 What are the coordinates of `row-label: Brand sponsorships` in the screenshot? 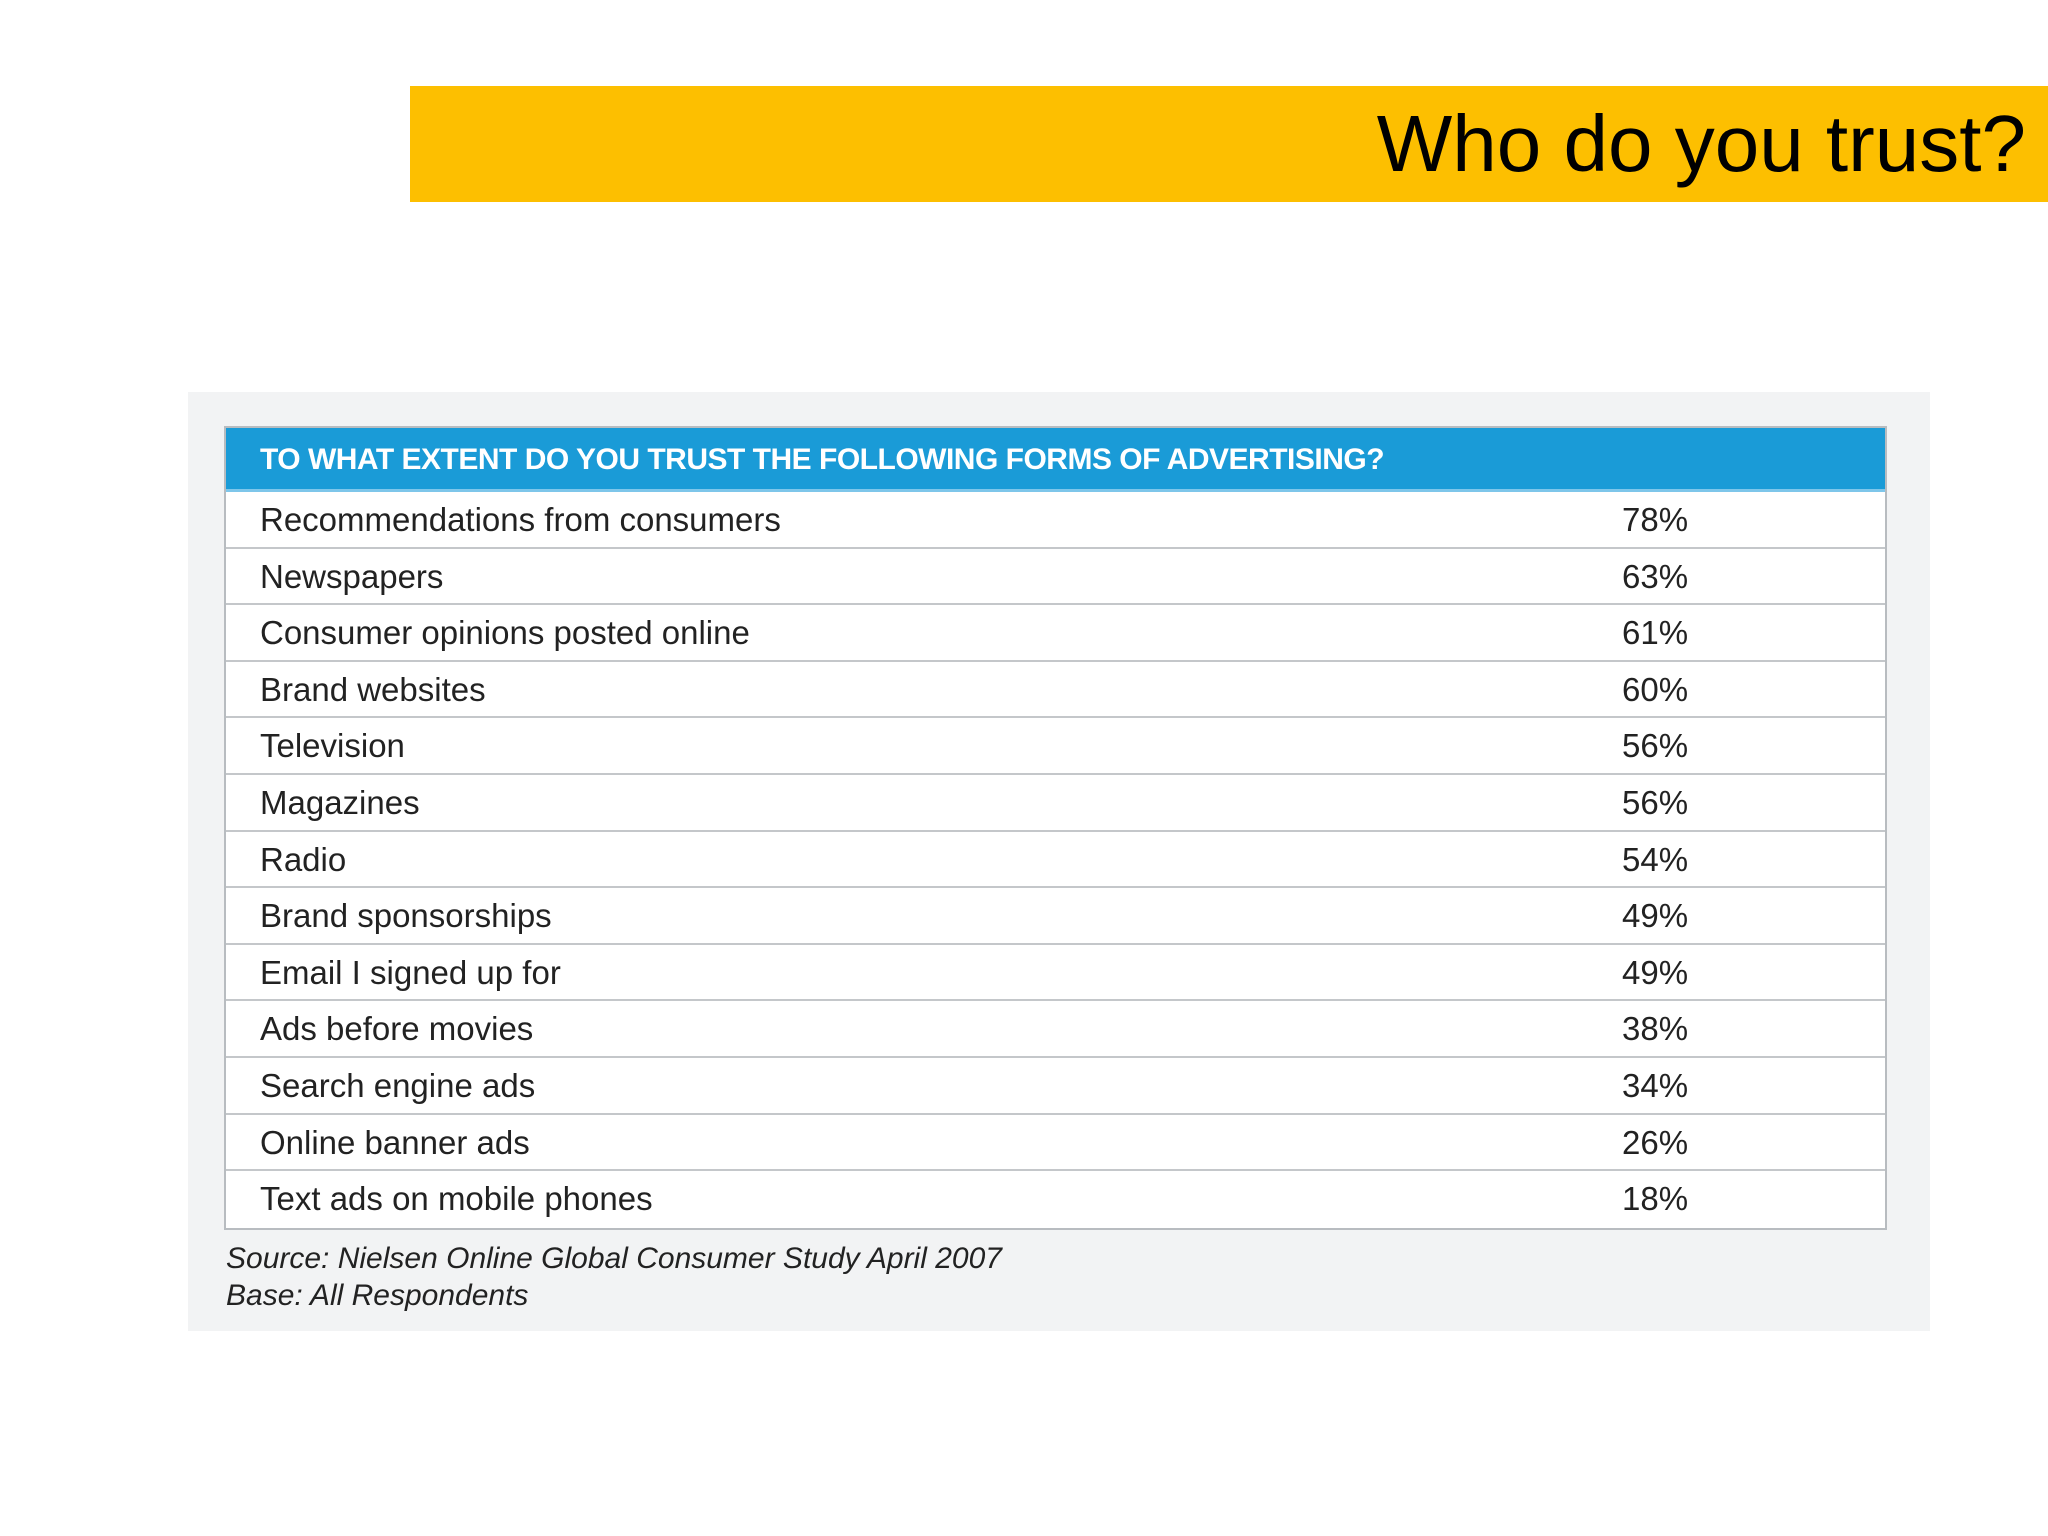 It's located at (406, 916).